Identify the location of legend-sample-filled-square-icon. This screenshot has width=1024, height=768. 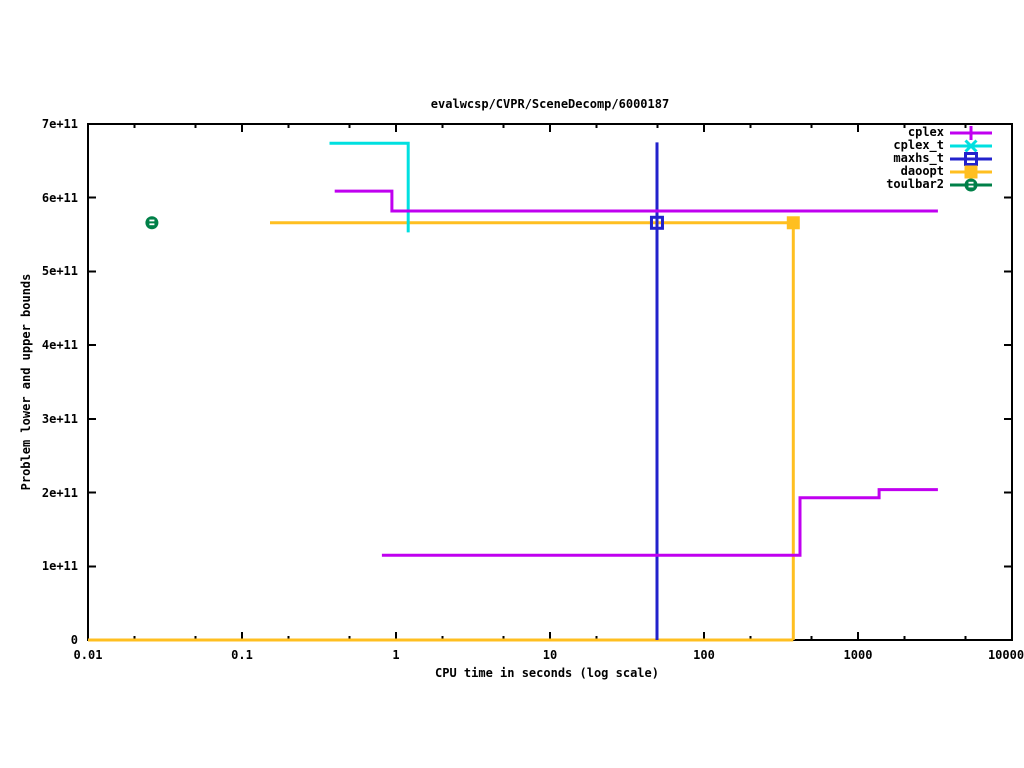
(971, 171).